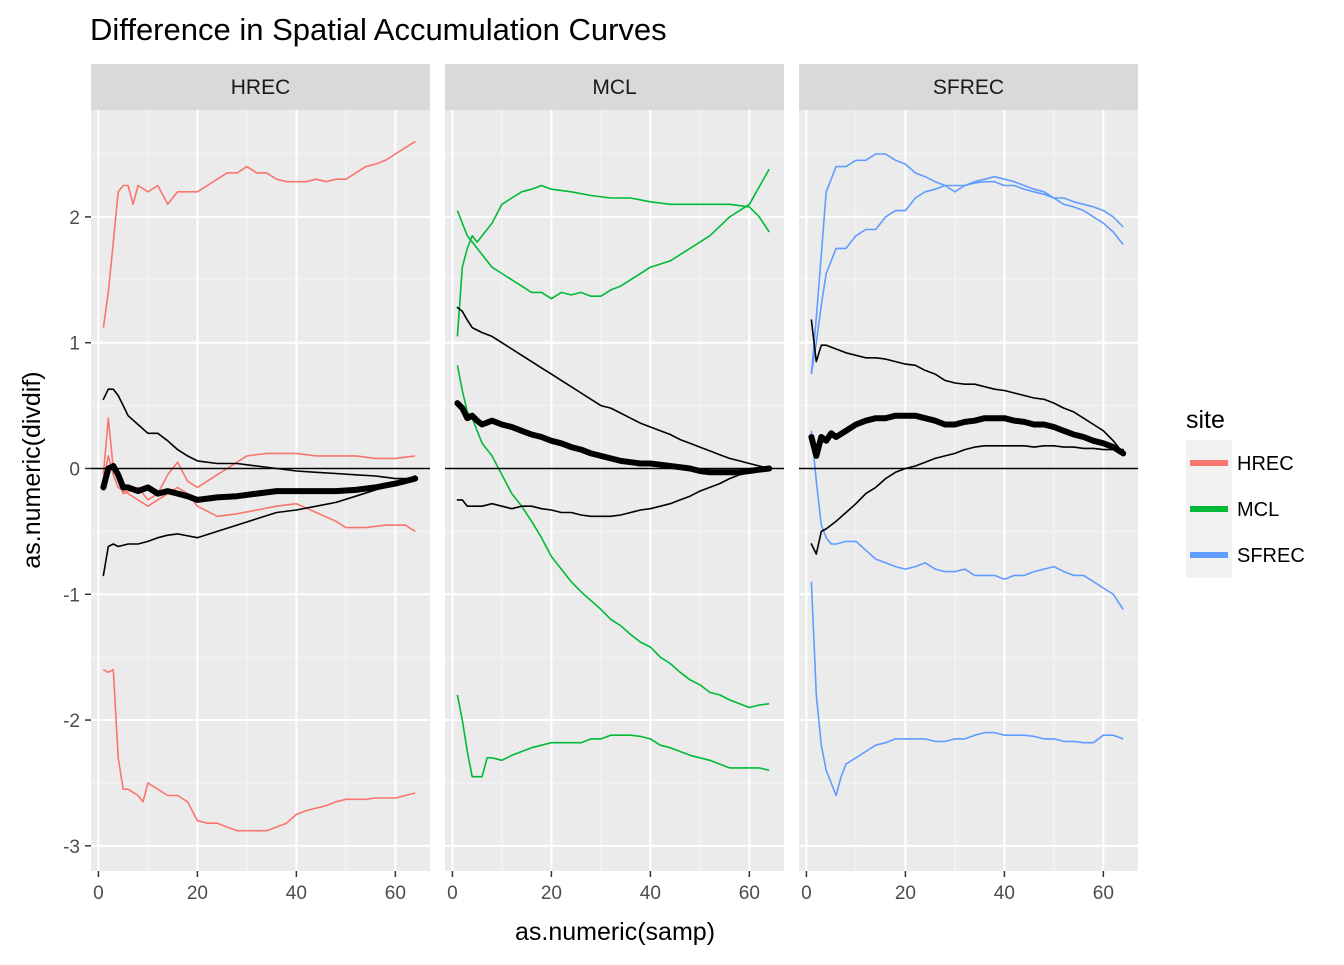  I want to click on y-tick-label: 1, so click(74, 344).